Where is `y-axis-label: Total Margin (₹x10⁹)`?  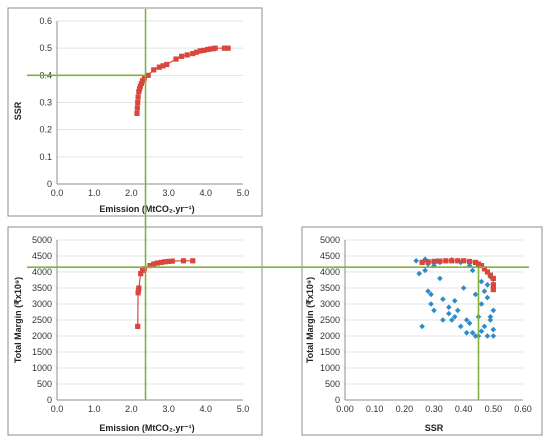
y-axis-label: Total Margin (₹x10⁹) is located at coordinates (310, 320).